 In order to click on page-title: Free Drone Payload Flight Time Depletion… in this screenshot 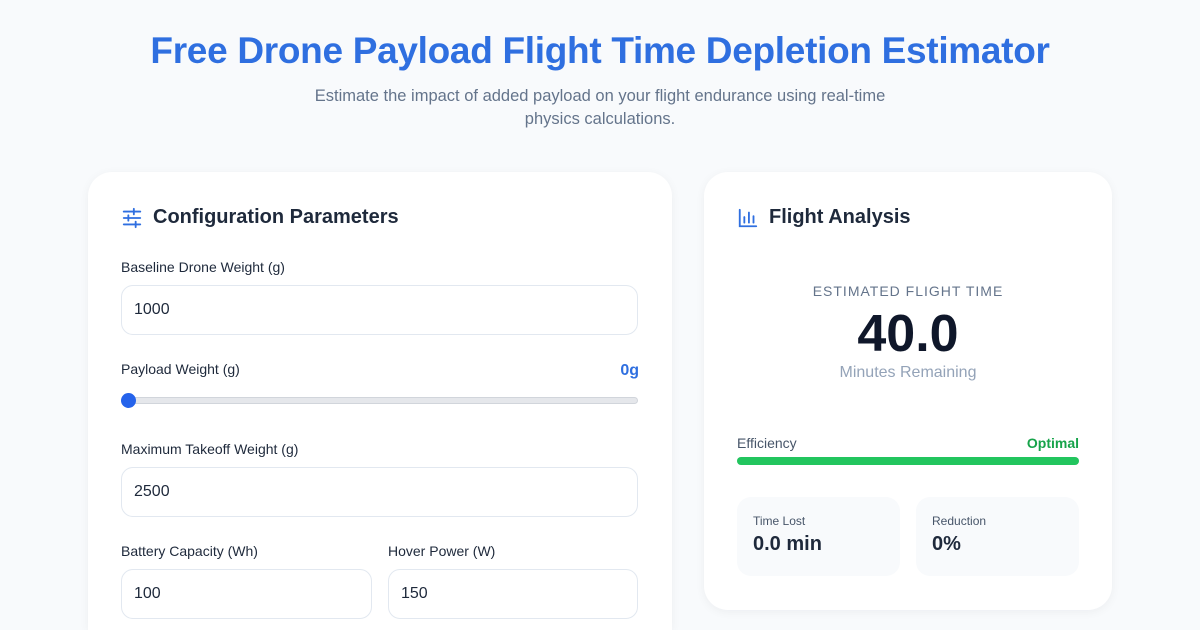, I will do `click(600, 50)`.